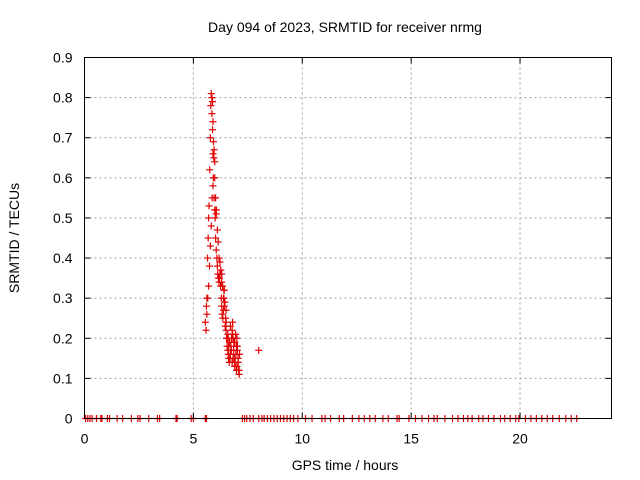  Describe the element at coordinates (193, 439) in the screenshot. I see `x-tick-label: 5` at that location.